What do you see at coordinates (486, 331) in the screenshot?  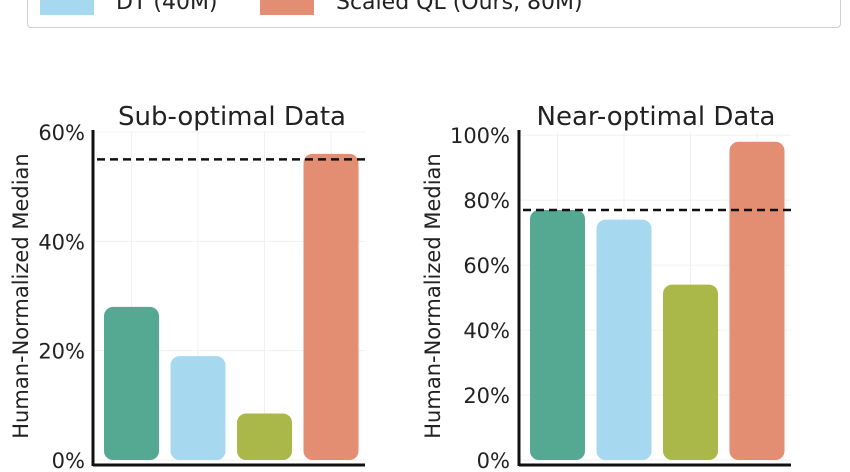 I see `nearoptimal-ytick-label: 40%` at bounding box center [486, 331].